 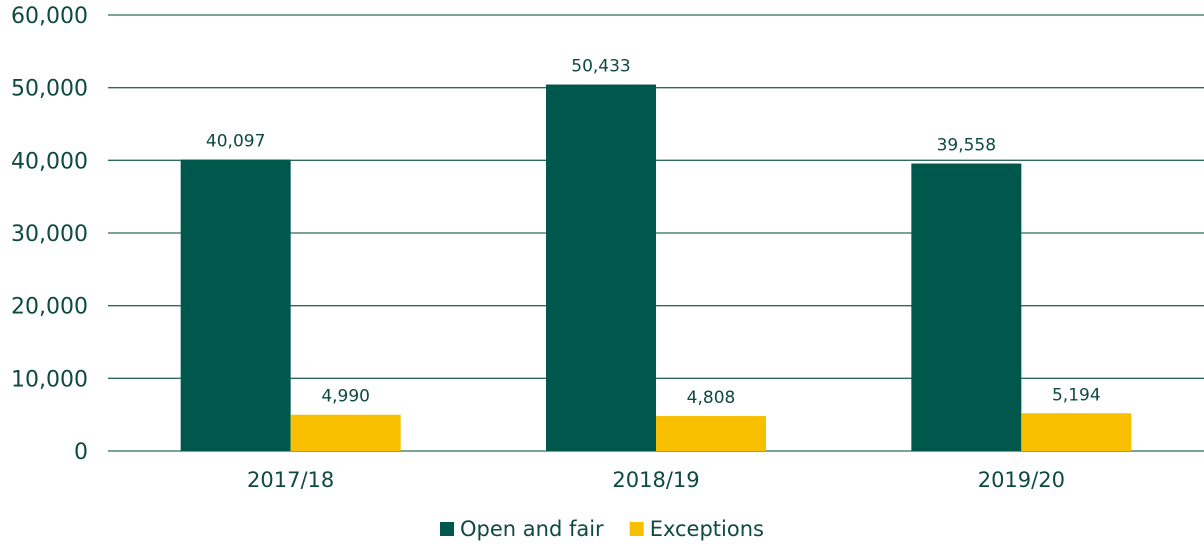 I want to click on data-label: 4,990, so click(x=345, y=397).